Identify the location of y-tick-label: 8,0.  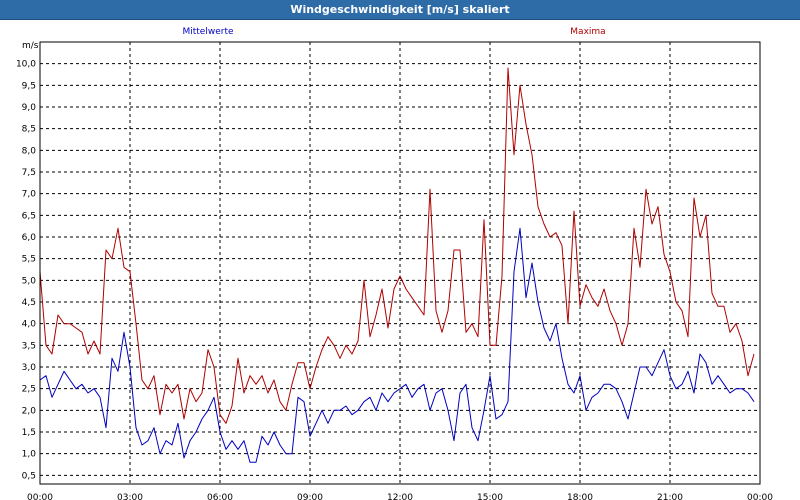
(29, 151).